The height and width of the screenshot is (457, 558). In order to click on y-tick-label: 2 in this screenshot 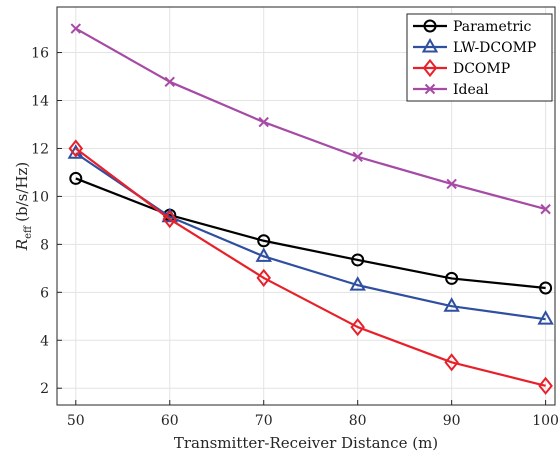, I will do `click(44, 389)`.